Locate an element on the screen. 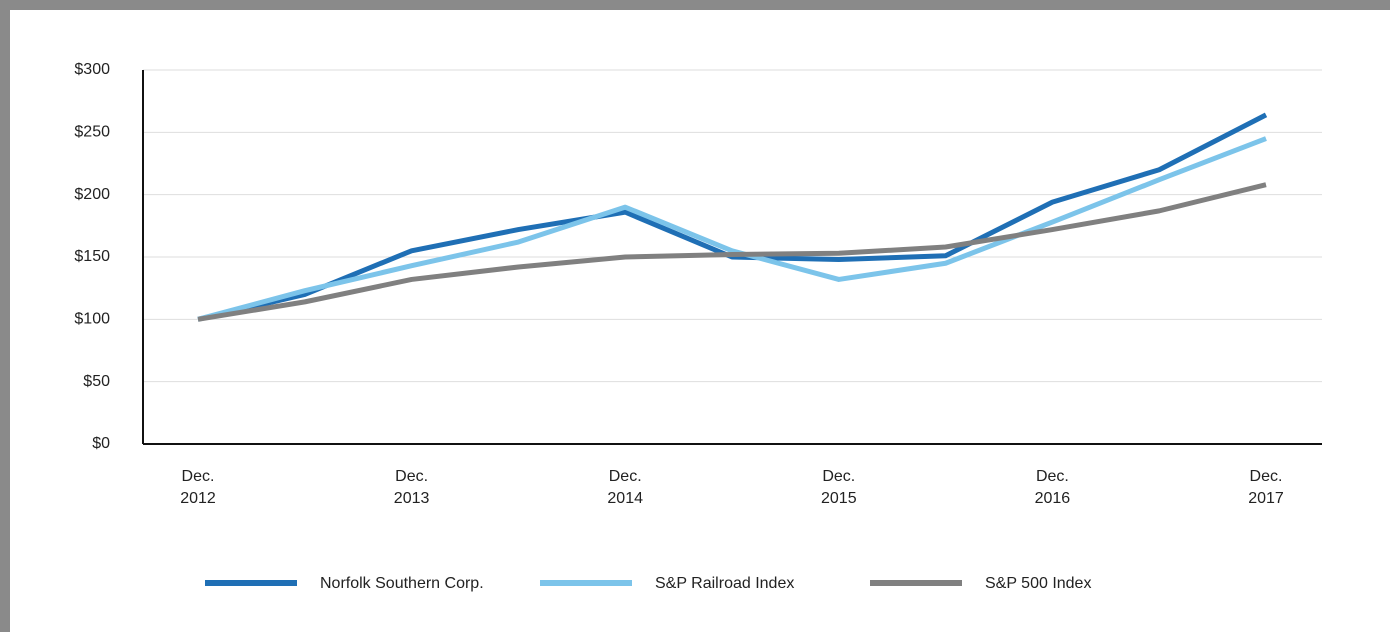  x-tick-label: Dec. 2017 is located at coordinates (1266, 487).